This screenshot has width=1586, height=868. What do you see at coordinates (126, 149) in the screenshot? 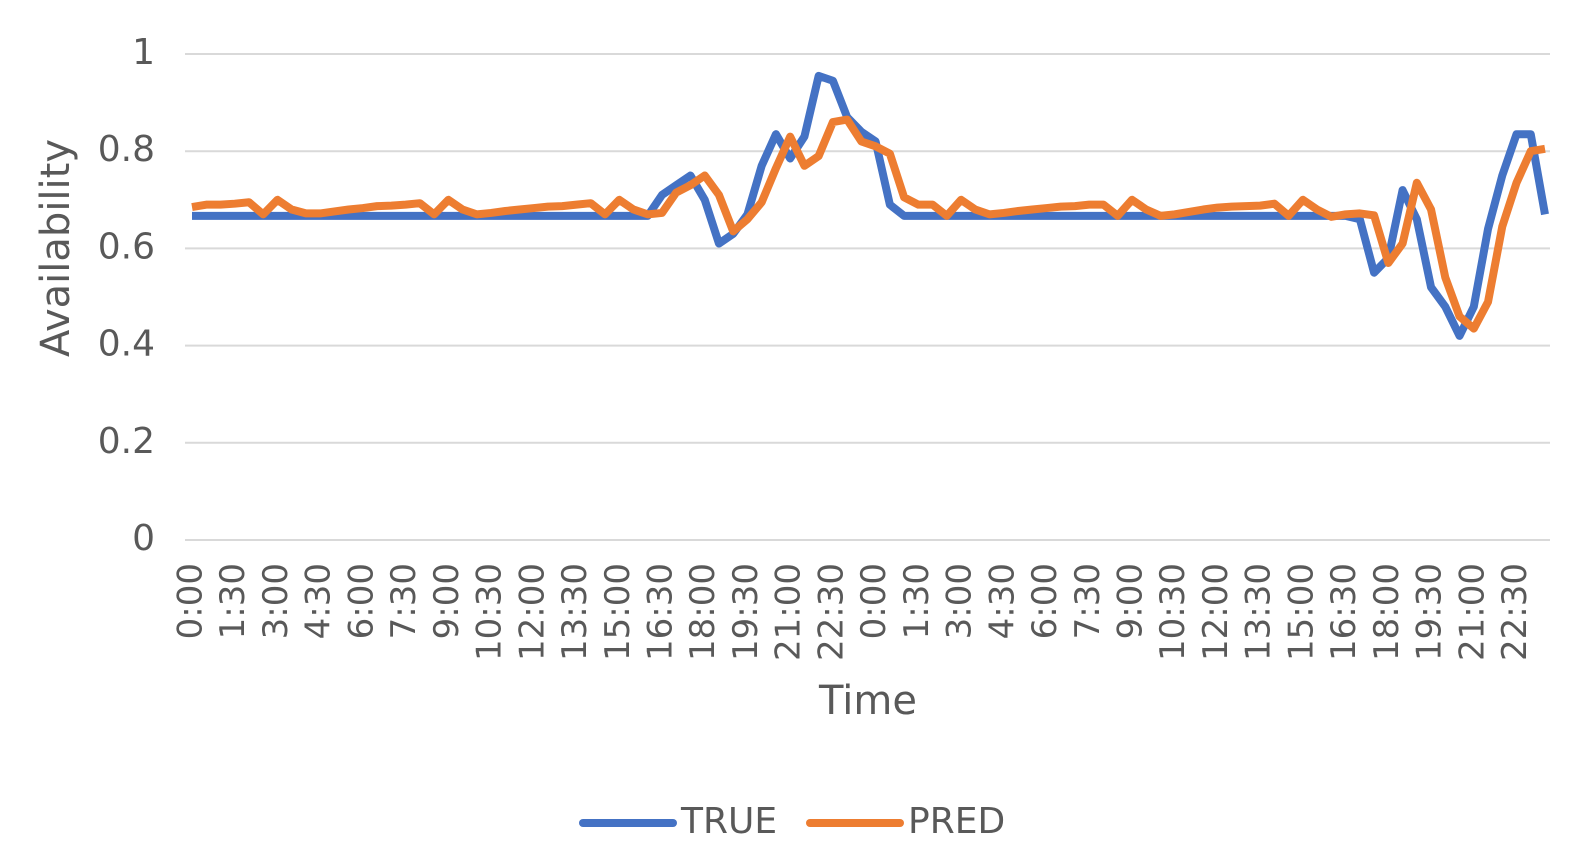
I see `y-tick-label: 0.8` at bounding box center [126, 149].